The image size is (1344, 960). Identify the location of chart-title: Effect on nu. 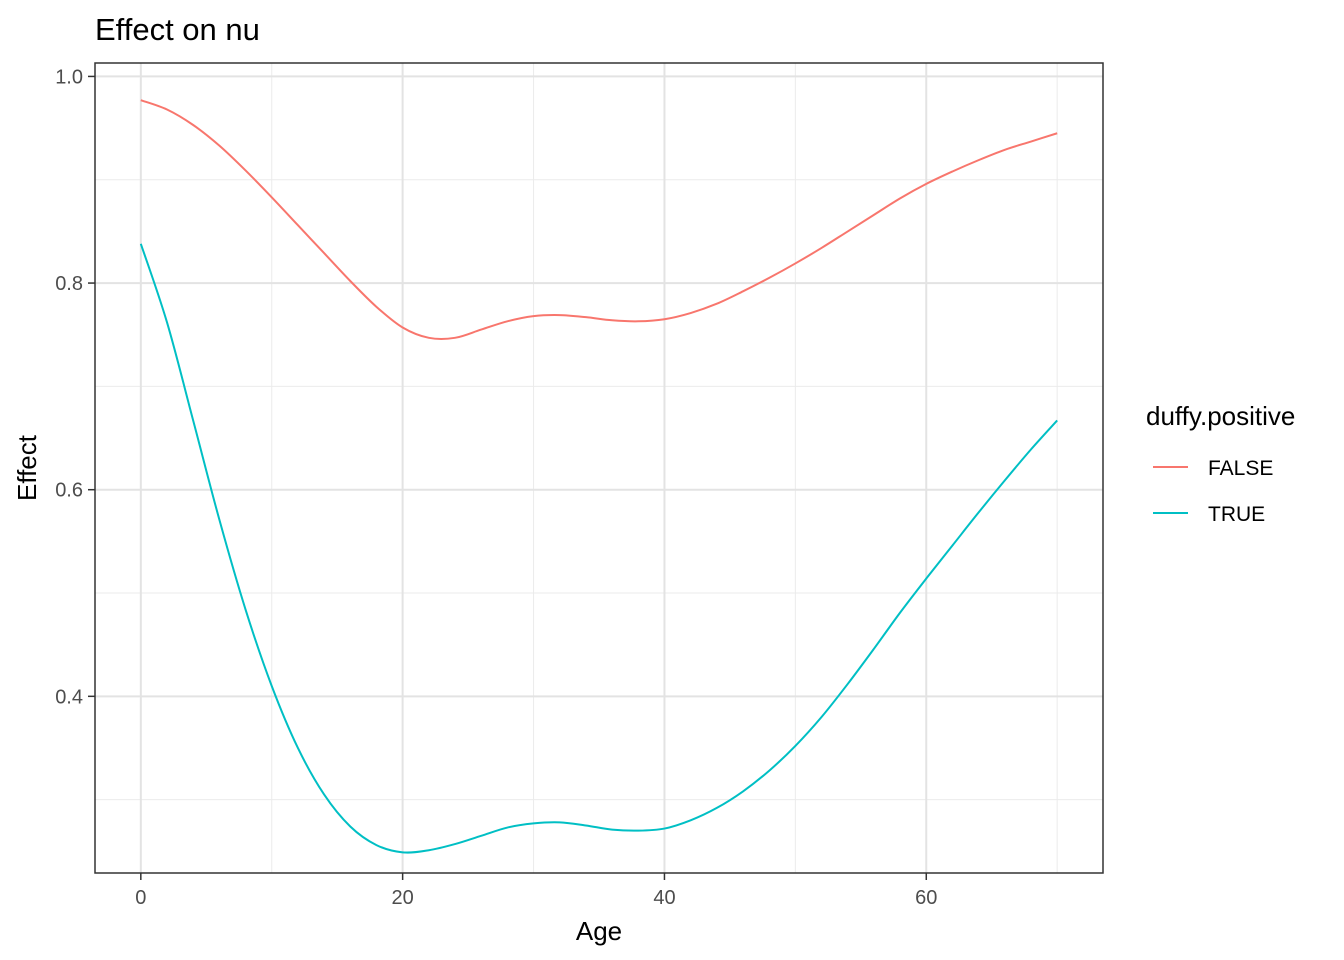
(177, 29).